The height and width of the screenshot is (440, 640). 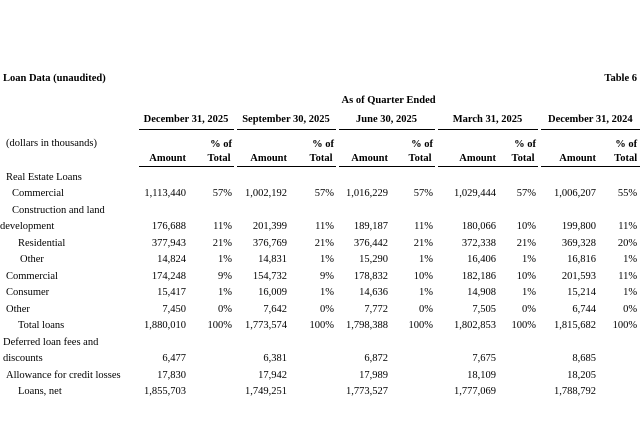 What do you see at coordinates (581, 292) in the screenshot?
I see `amount: 15,214` at bounding box center [581, 292].